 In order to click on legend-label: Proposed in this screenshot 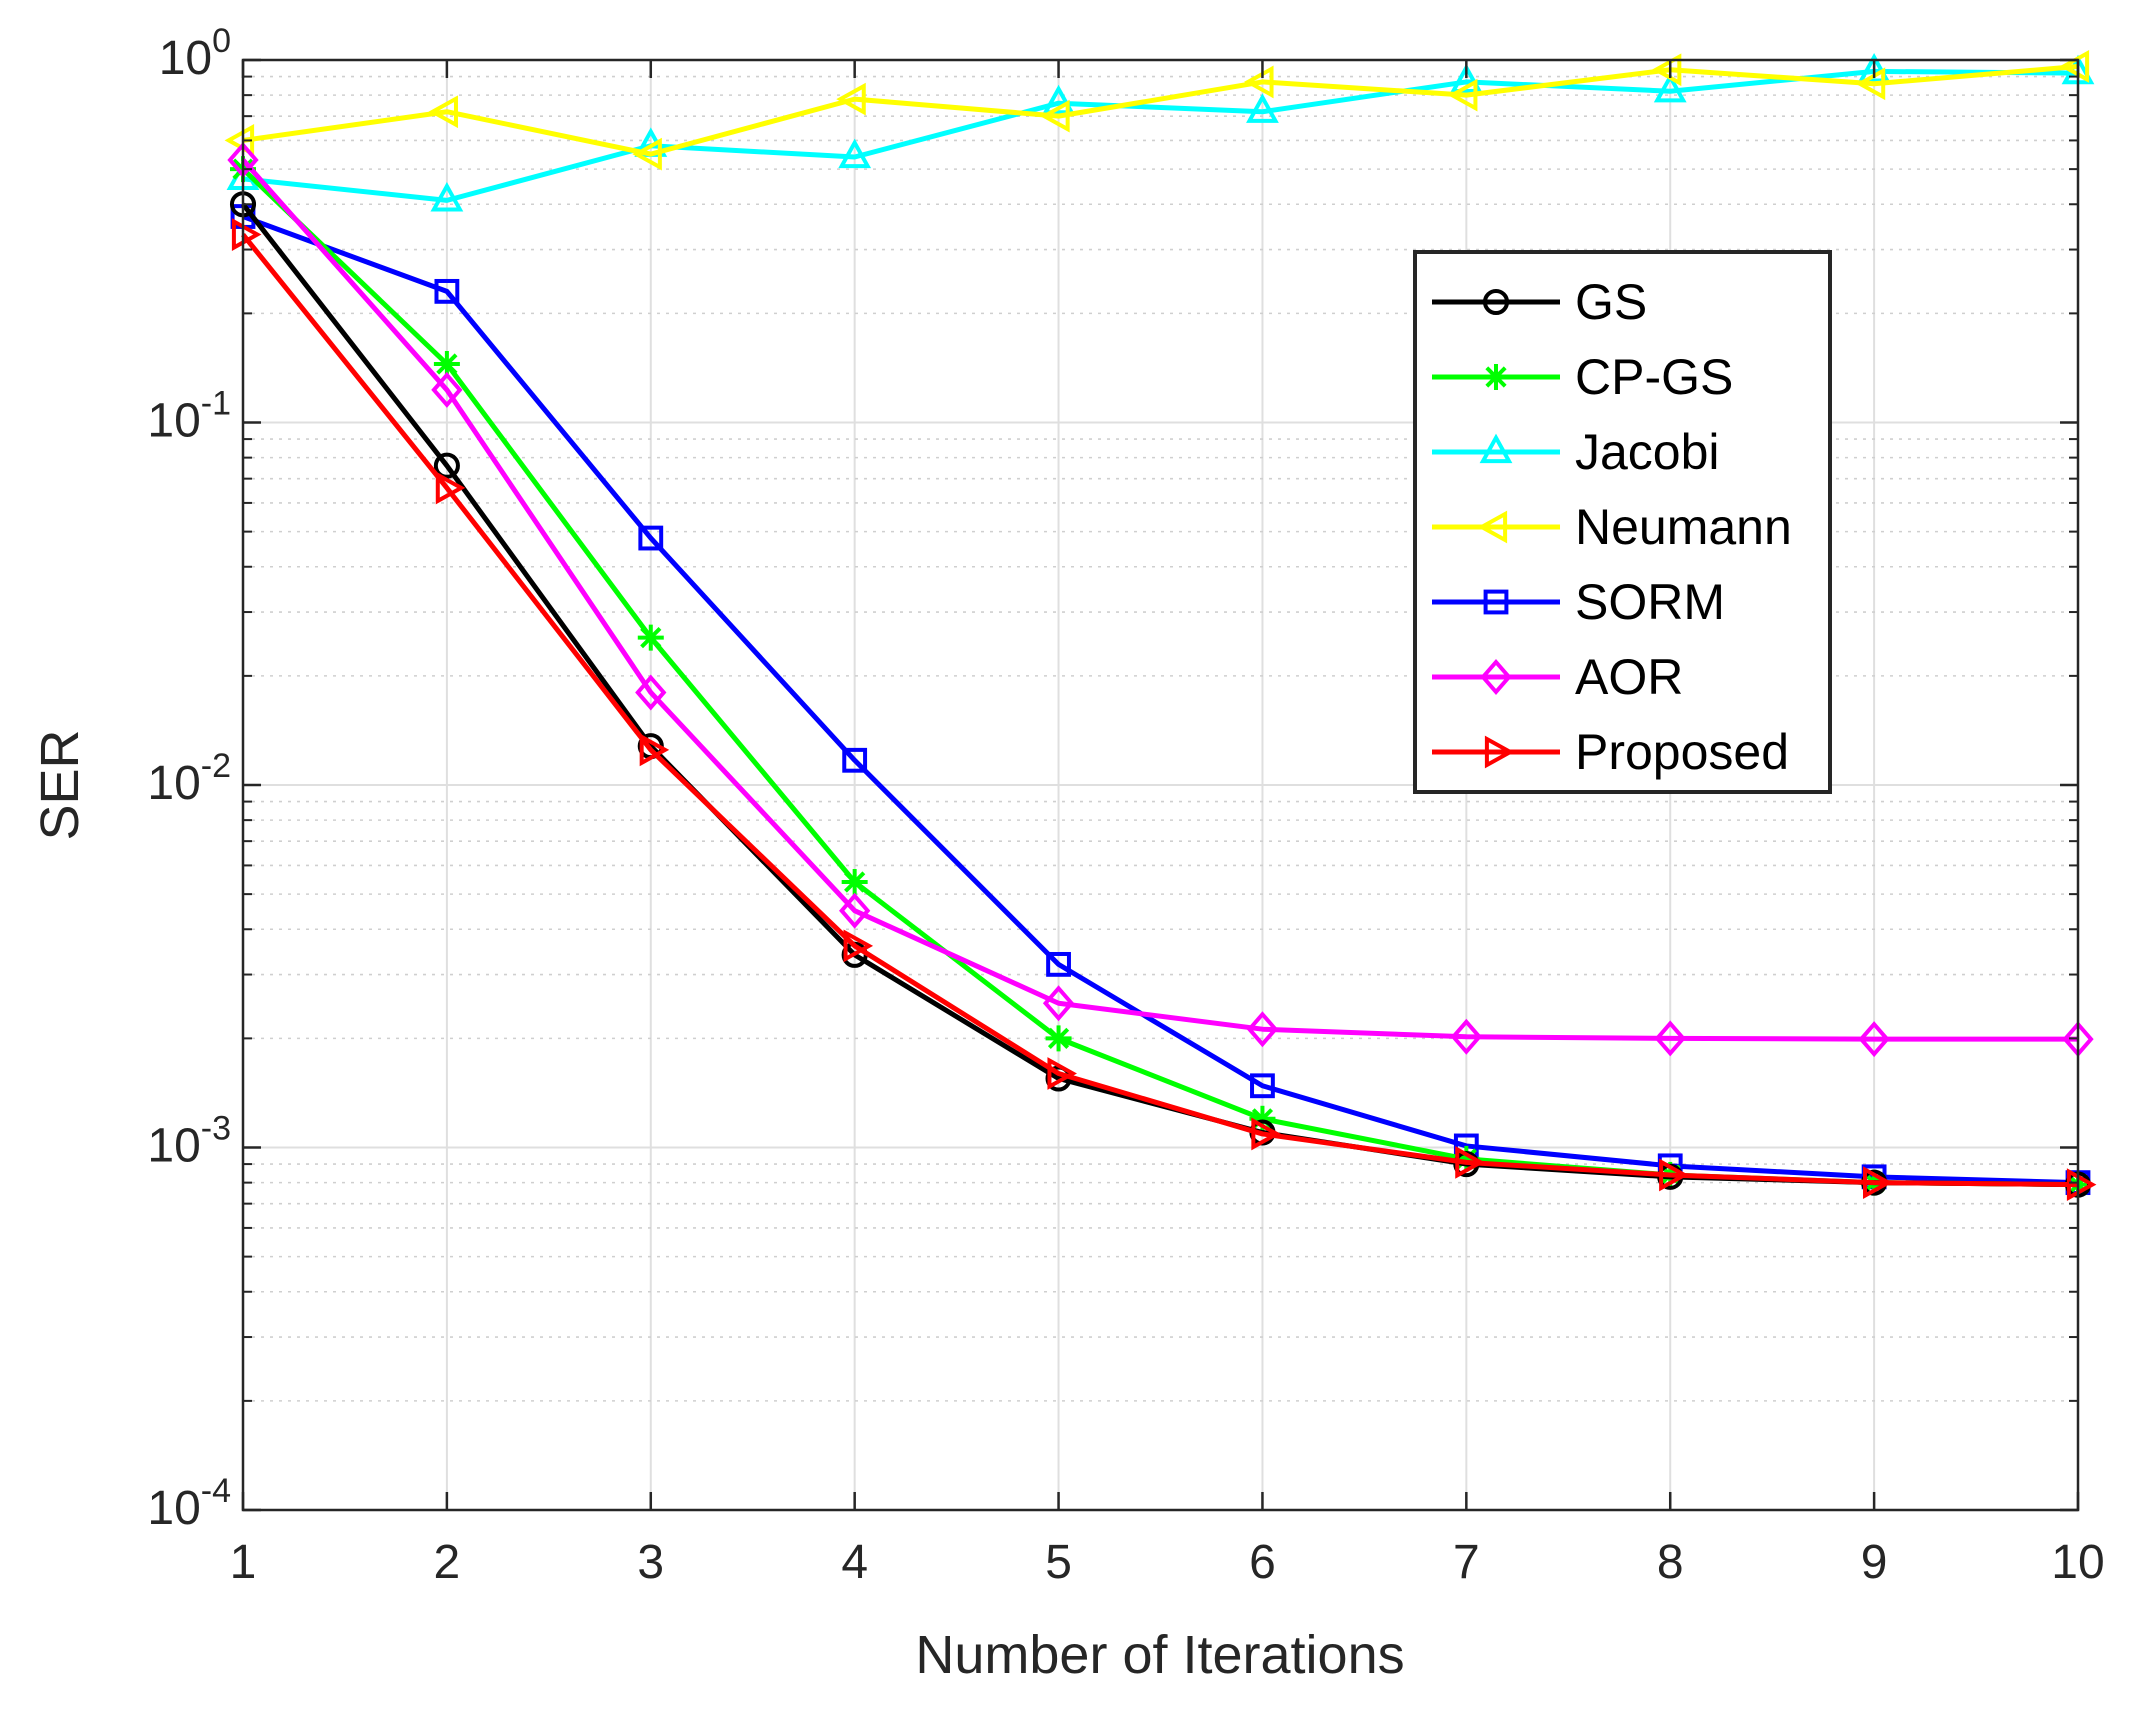, I will do `click(1682, 752)`.